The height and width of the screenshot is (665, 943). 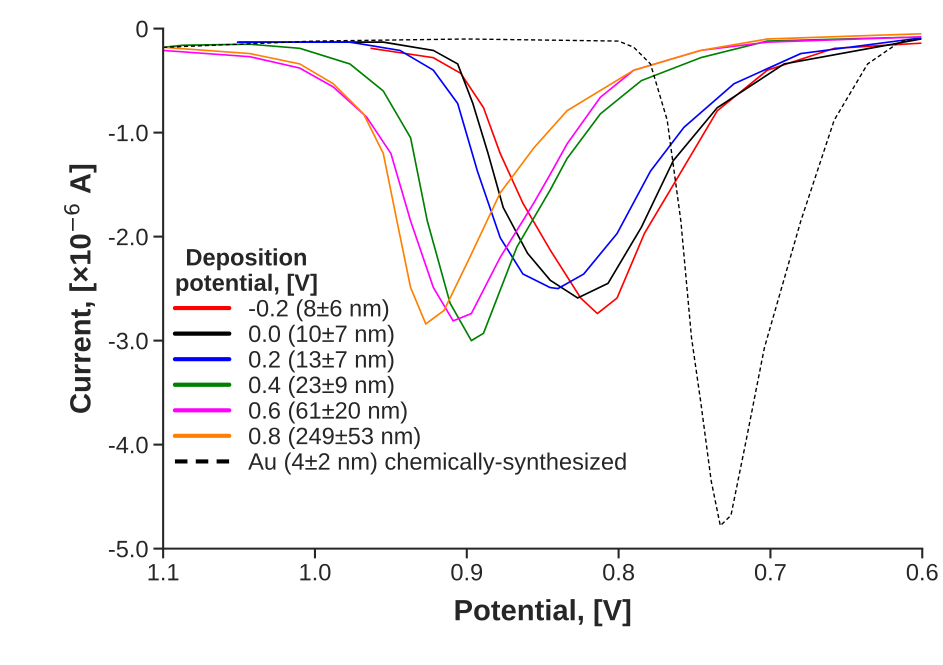 What do you see at coordinates (315, 572) in the screenshot?
I see `x-tick-label: 1.0` at bounding box center [315, 572].